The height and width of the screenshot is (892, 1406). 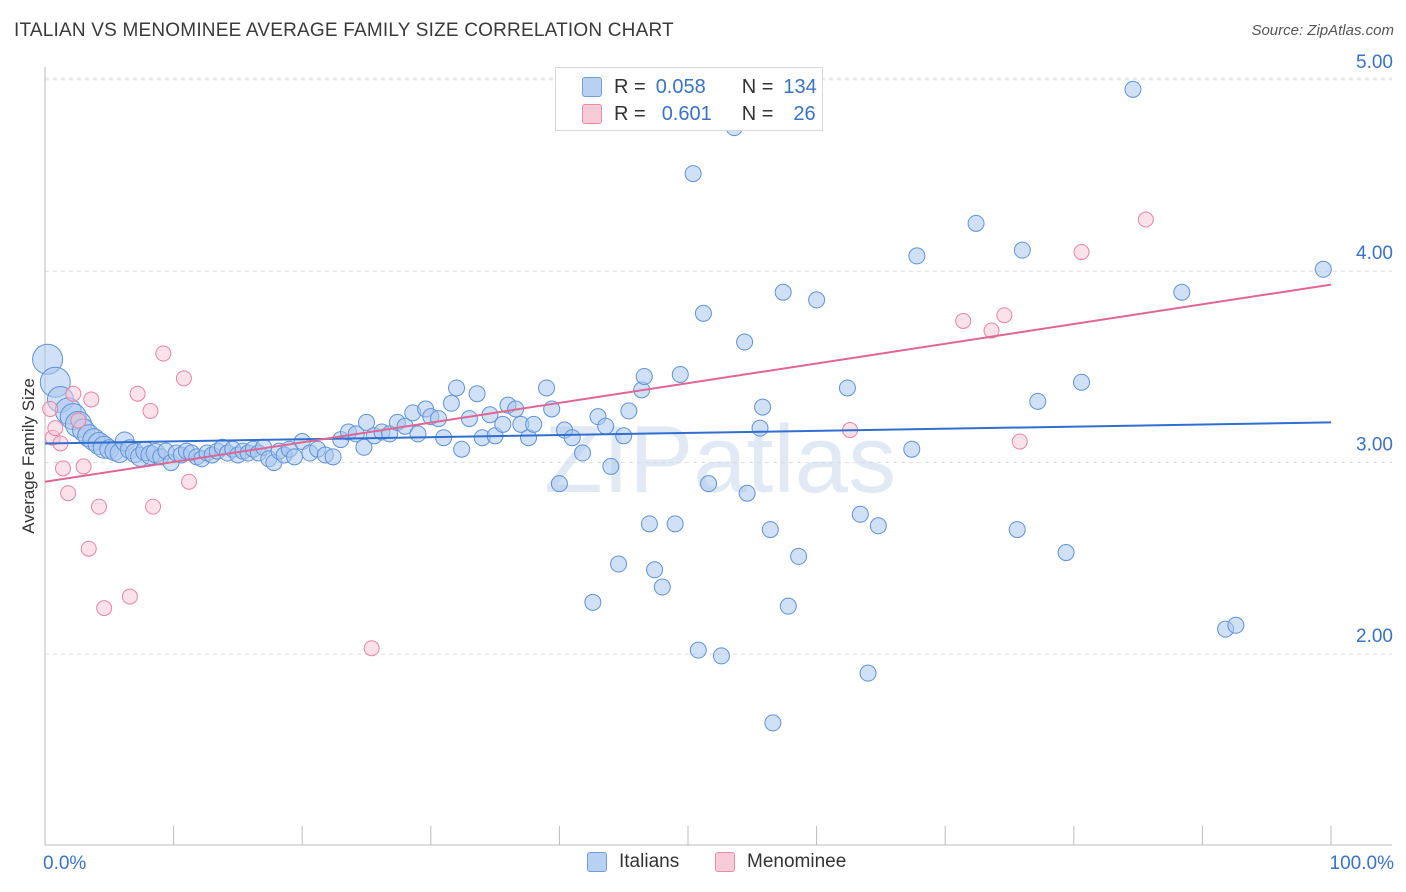 I want to click on y-tick-label: 5.00, so click(x=1374, y=62).